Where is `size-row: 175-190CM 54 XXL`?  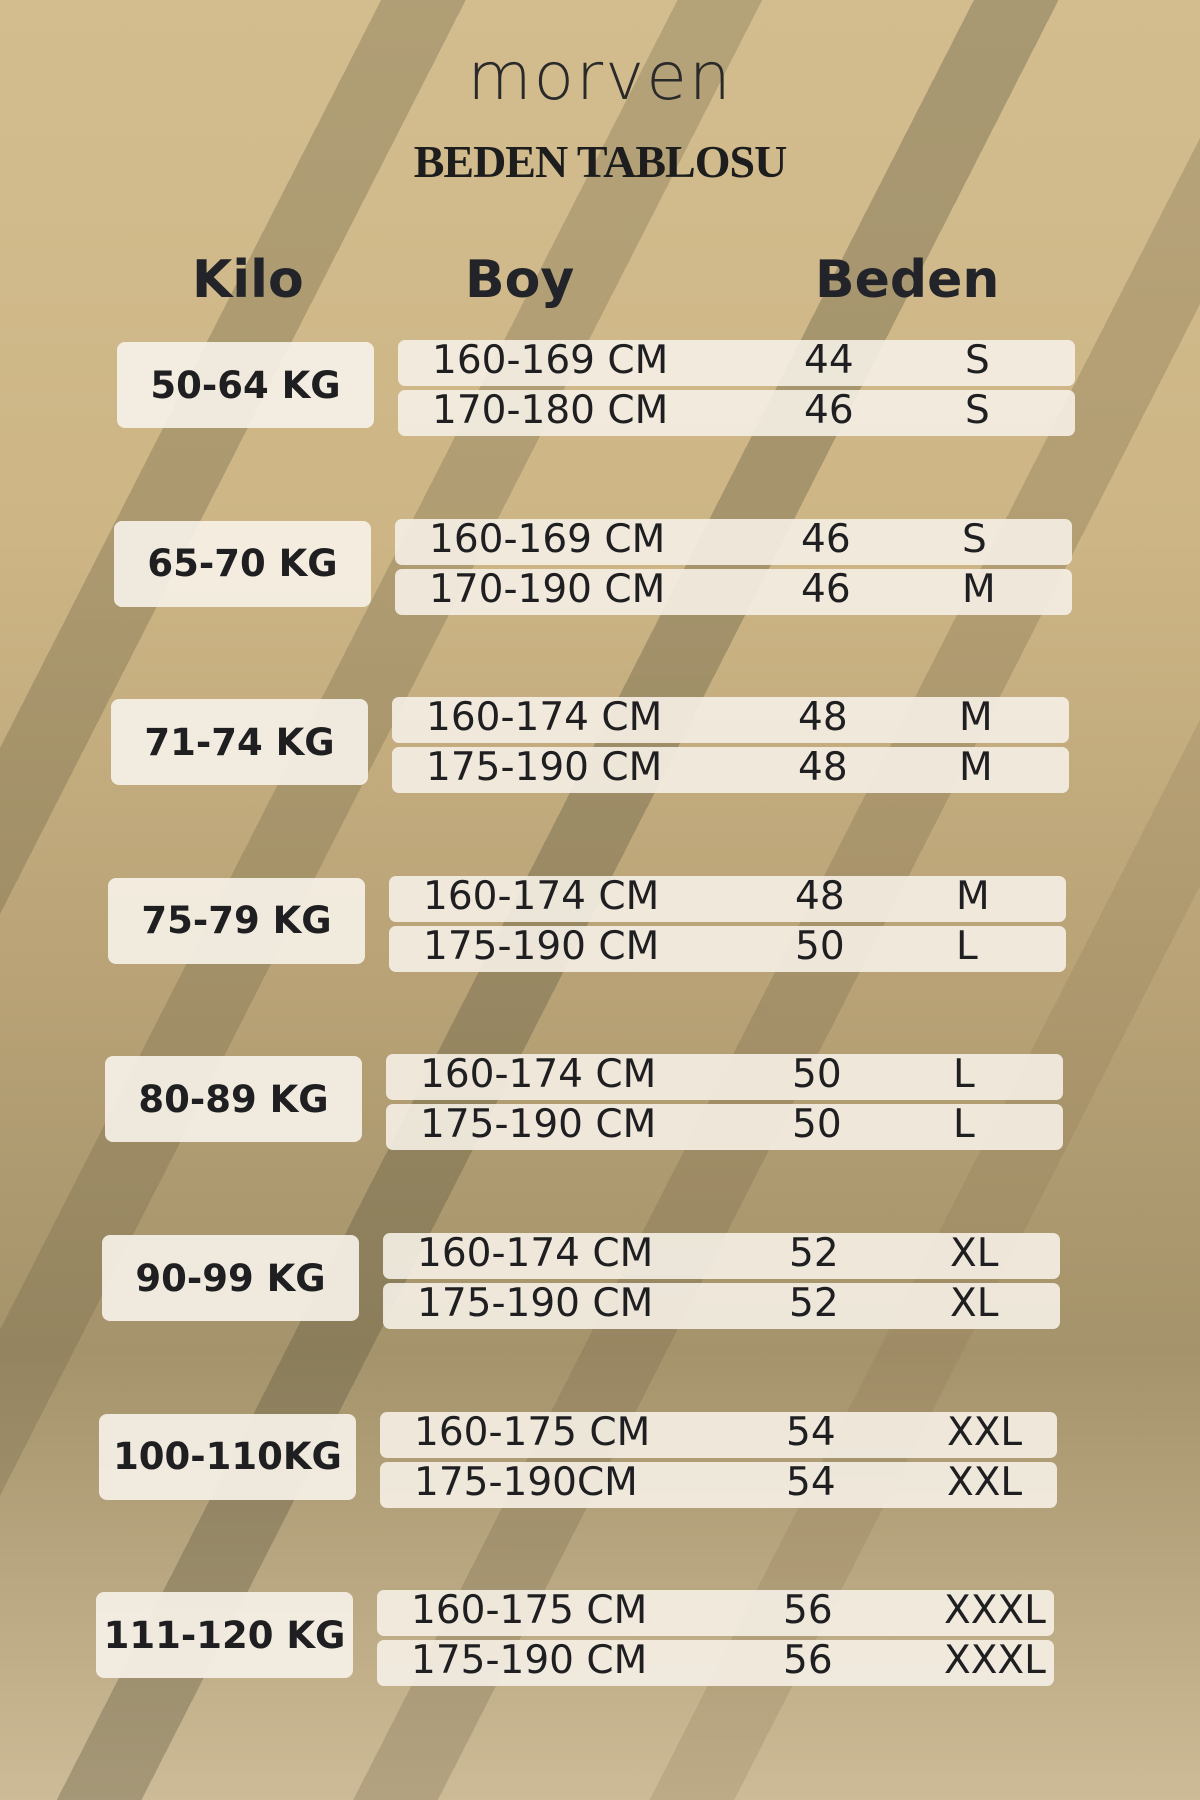 size-row: 175-190CM 54 XXL is located at coordinates (718, 1483).